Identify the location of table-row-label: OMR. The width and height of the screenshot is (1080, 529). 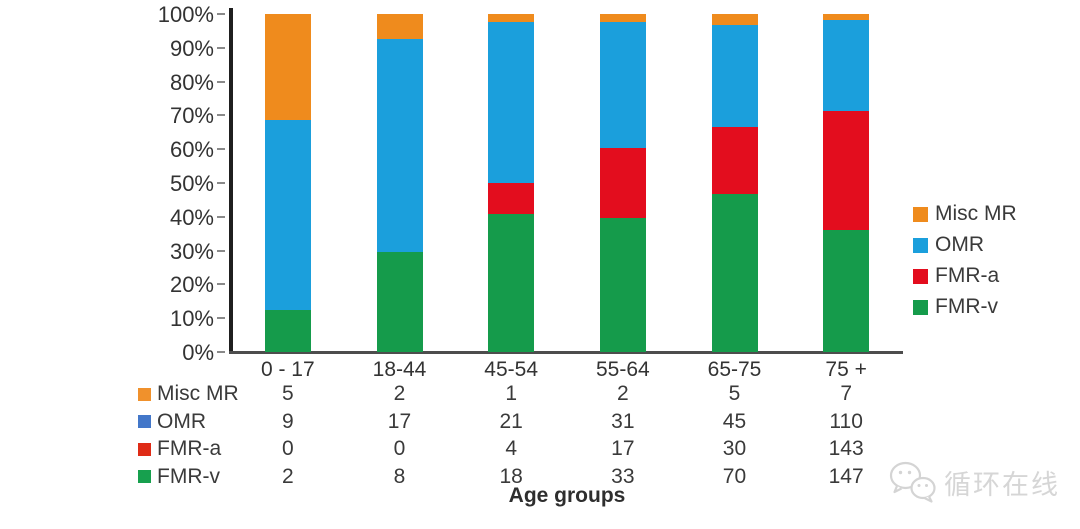
(181, 421).